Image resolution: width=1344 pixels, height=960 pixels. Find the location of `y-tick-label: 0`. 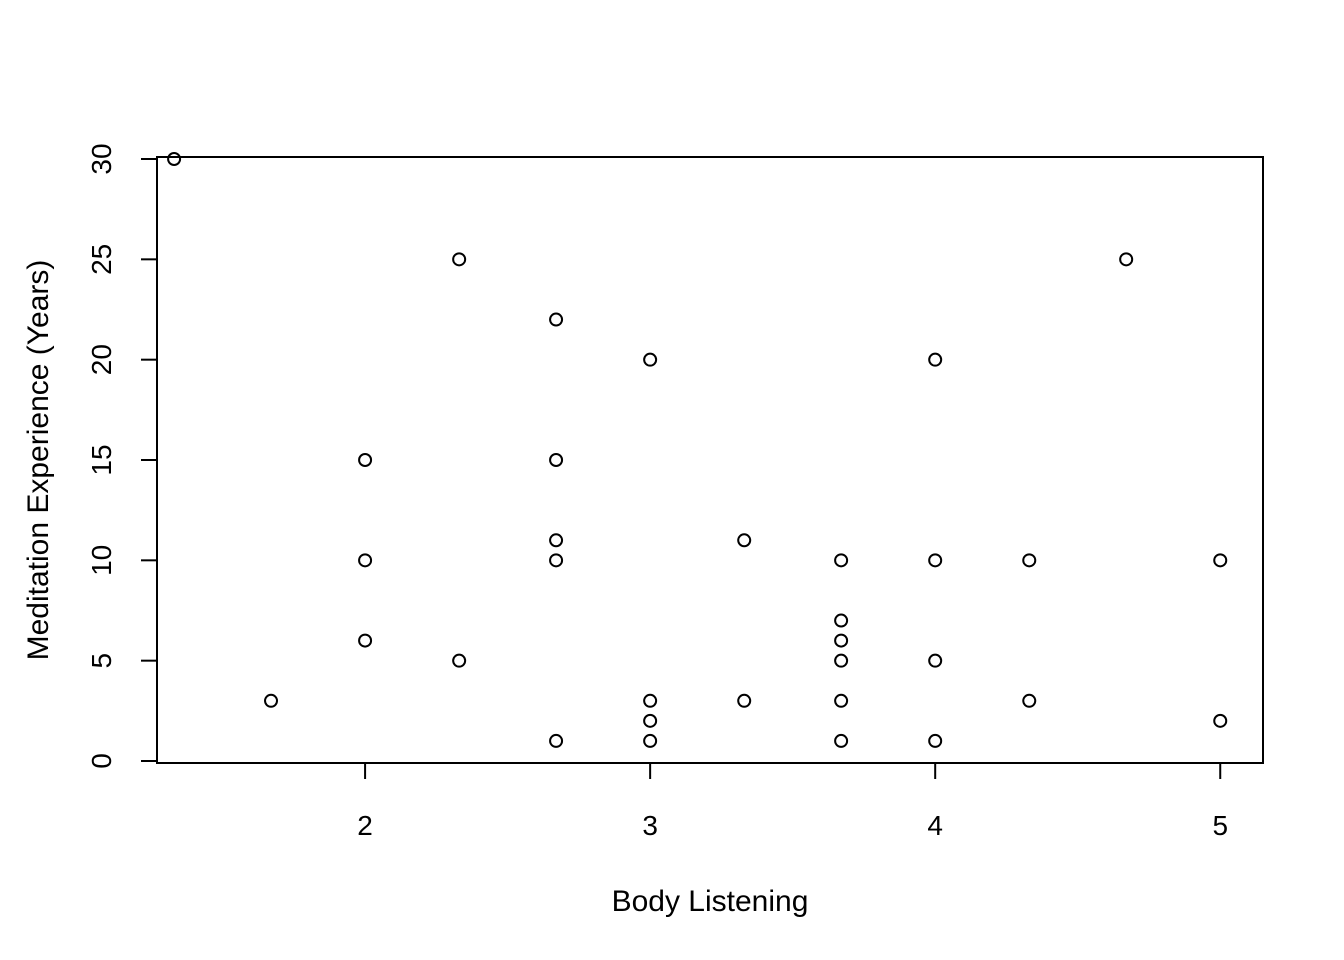

y-tick-label: 0 is located at coordinates (101, 761).